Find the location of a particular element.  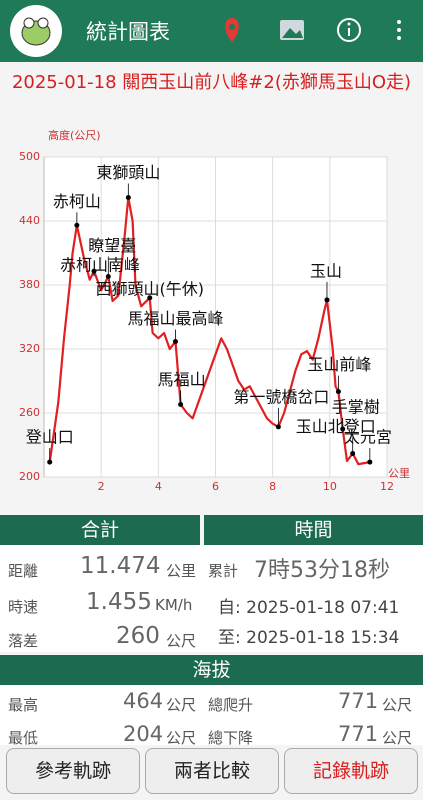

section-header: 時間 is located at coordinates (313, 530).